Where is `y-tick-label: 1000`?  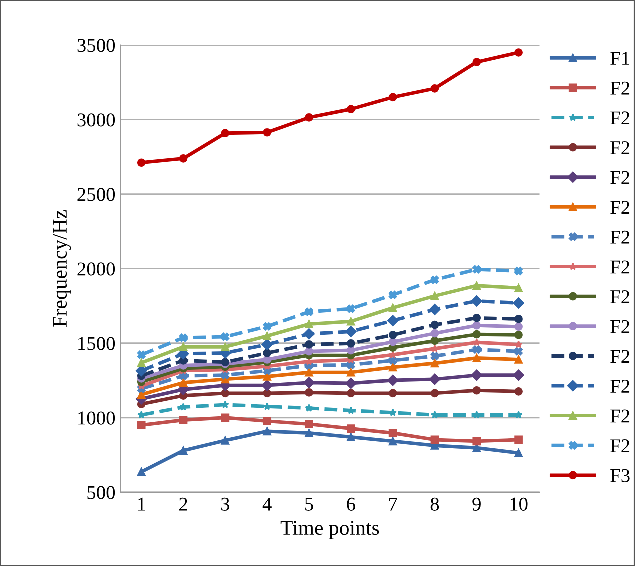 y-tick-label: 1000 is located at coordinates (97, 418).